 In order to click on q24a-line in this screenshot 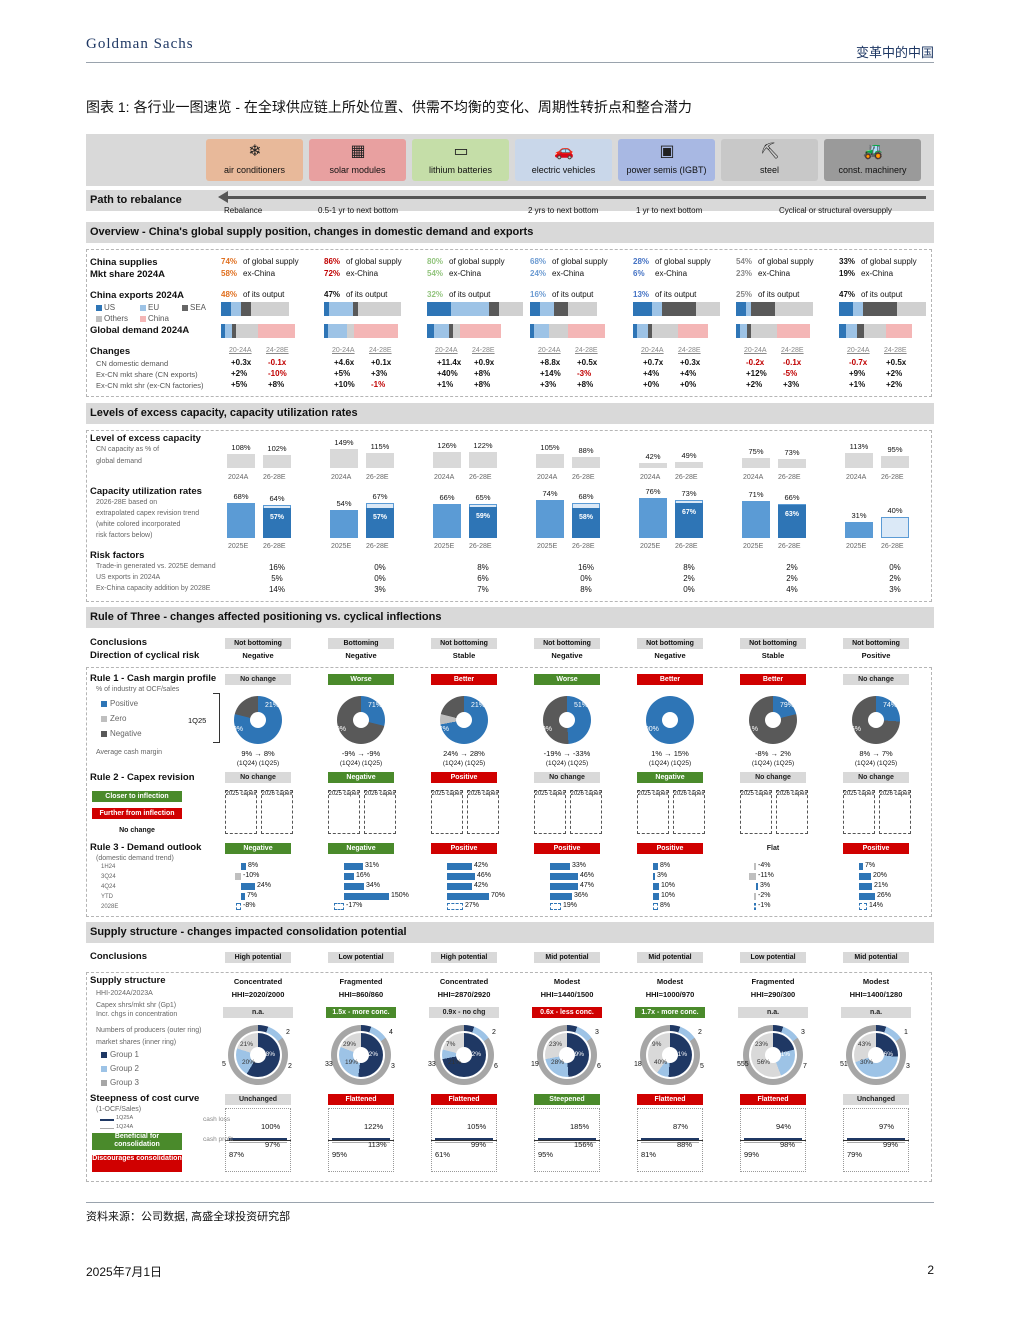, I will do `click(107, 1128)`.